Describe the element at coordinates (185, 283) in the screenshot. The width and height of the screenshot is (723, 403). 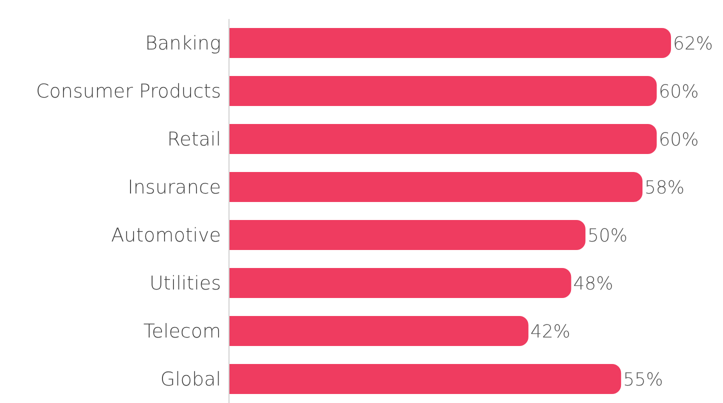
I see `y-tick-label: Utilities` at that location.